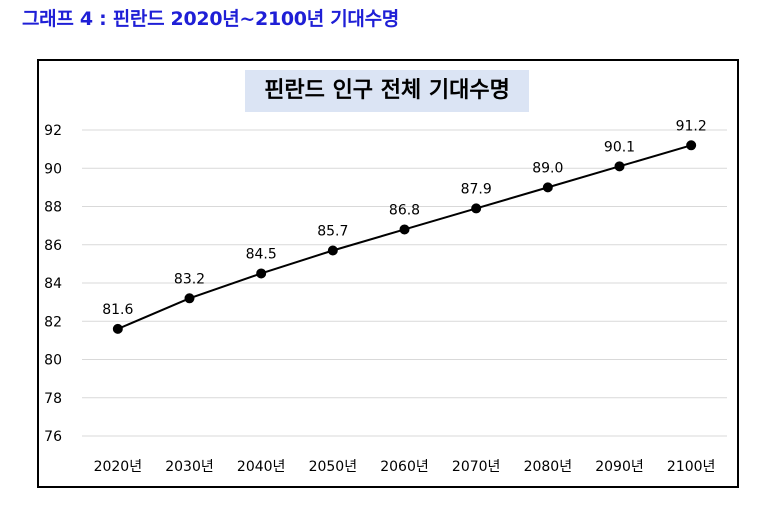 Image resolution: width=770 pixels, height=520 pixels. What do you see at coordinates (261, 467) in the screenshot?
I see `x-tick-label: 2040년` at bounding box center [261, 467].